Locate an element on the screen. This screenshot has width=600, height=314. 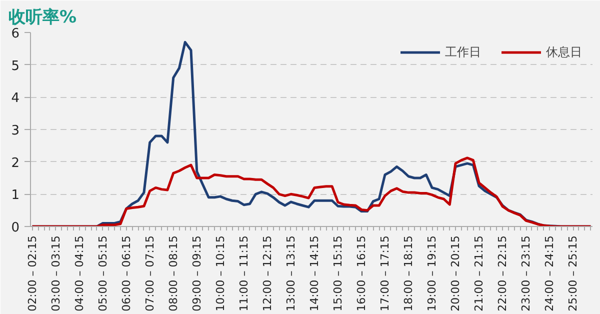
x-tick-label: 24:00 – 24:15 is located at coordinates (549, 273).